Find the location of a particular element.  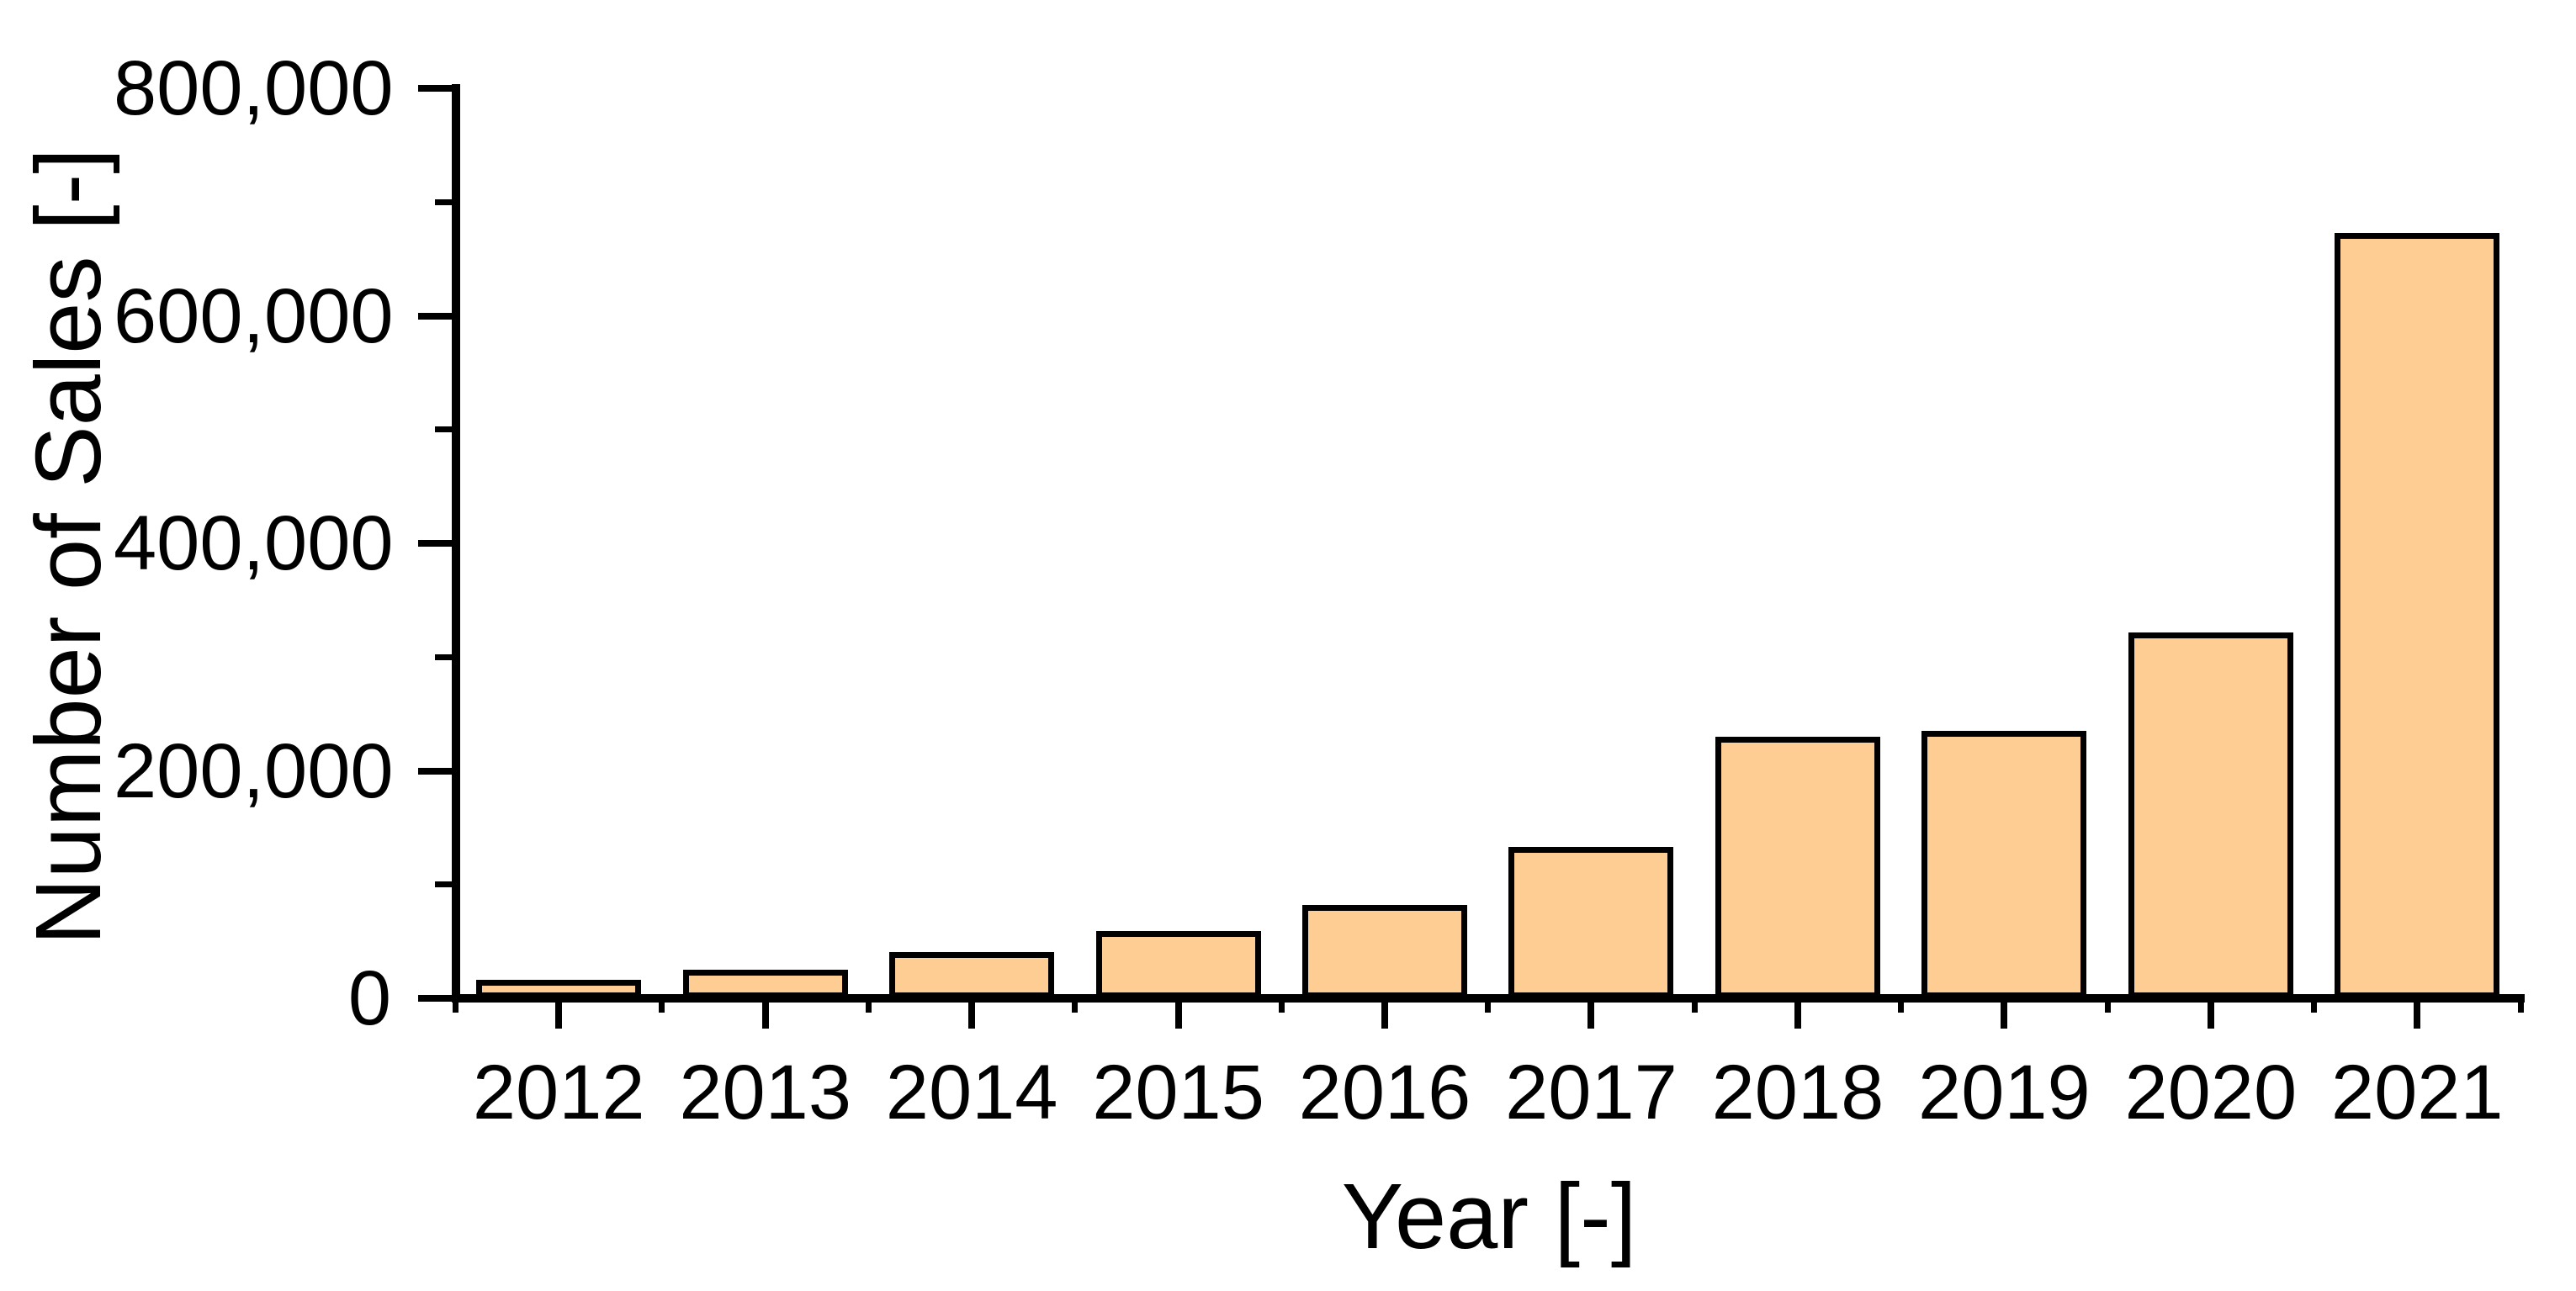

y-axis-line is located at coordinates (456, 543).